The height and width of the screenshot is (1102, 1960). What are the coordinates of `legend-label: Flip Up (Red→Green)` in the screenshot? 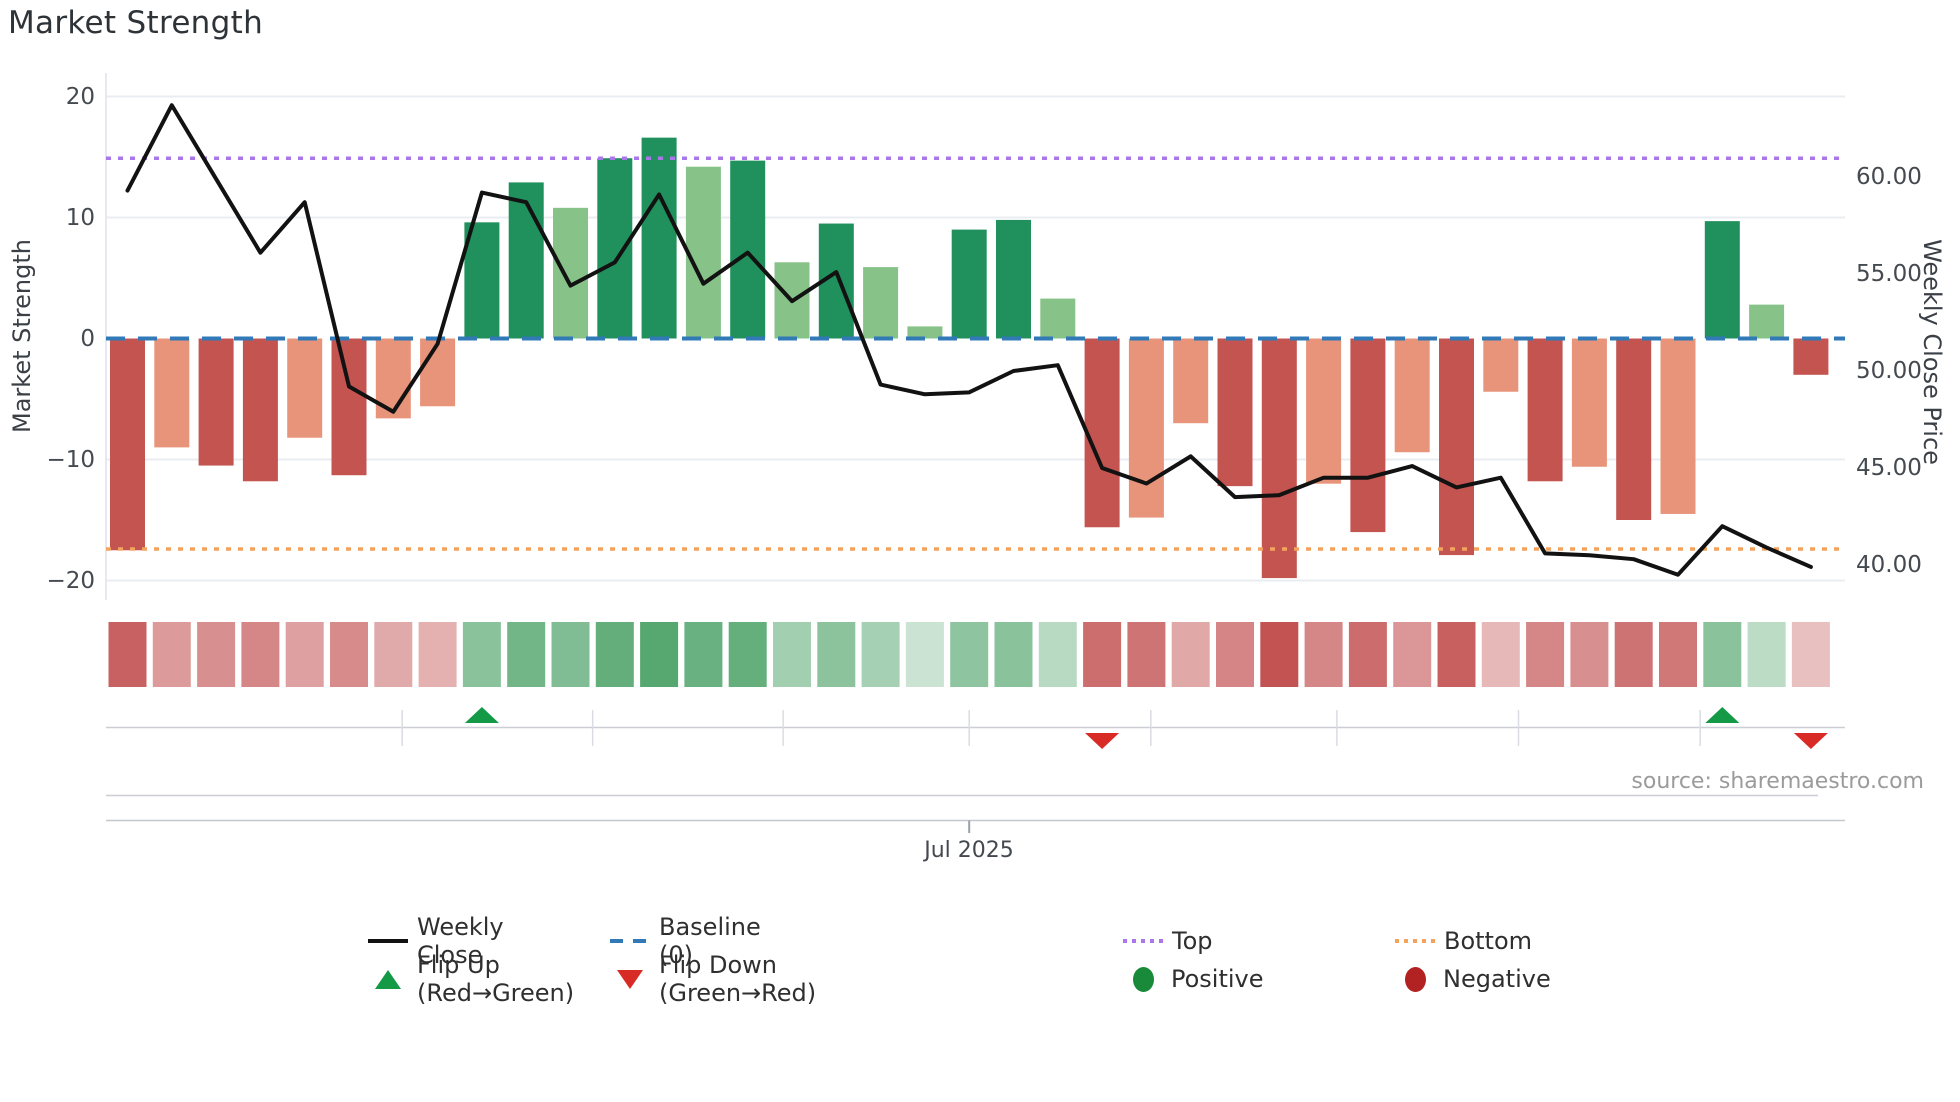 It's located at (496, 979).